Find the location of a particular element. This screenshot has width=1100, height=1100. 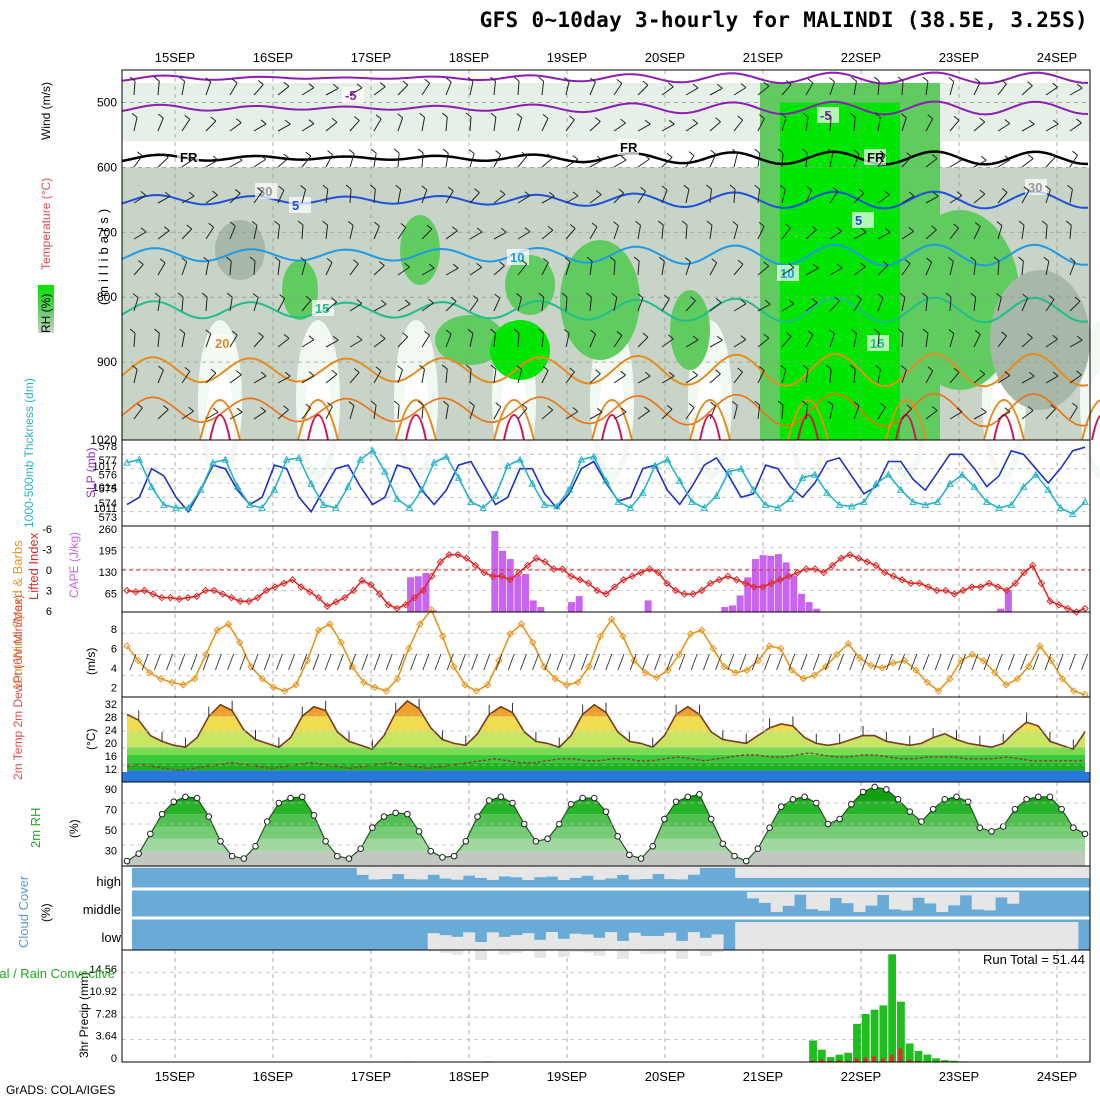

rh-legend-swatch is located at coordinates (46, 309).